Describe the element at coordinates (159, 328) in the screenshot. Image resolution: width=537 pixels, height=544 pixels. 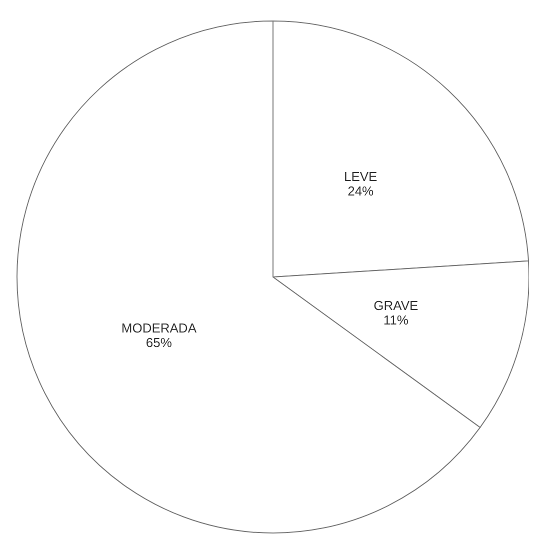
I see `slice-label: MODERADA` at that location.